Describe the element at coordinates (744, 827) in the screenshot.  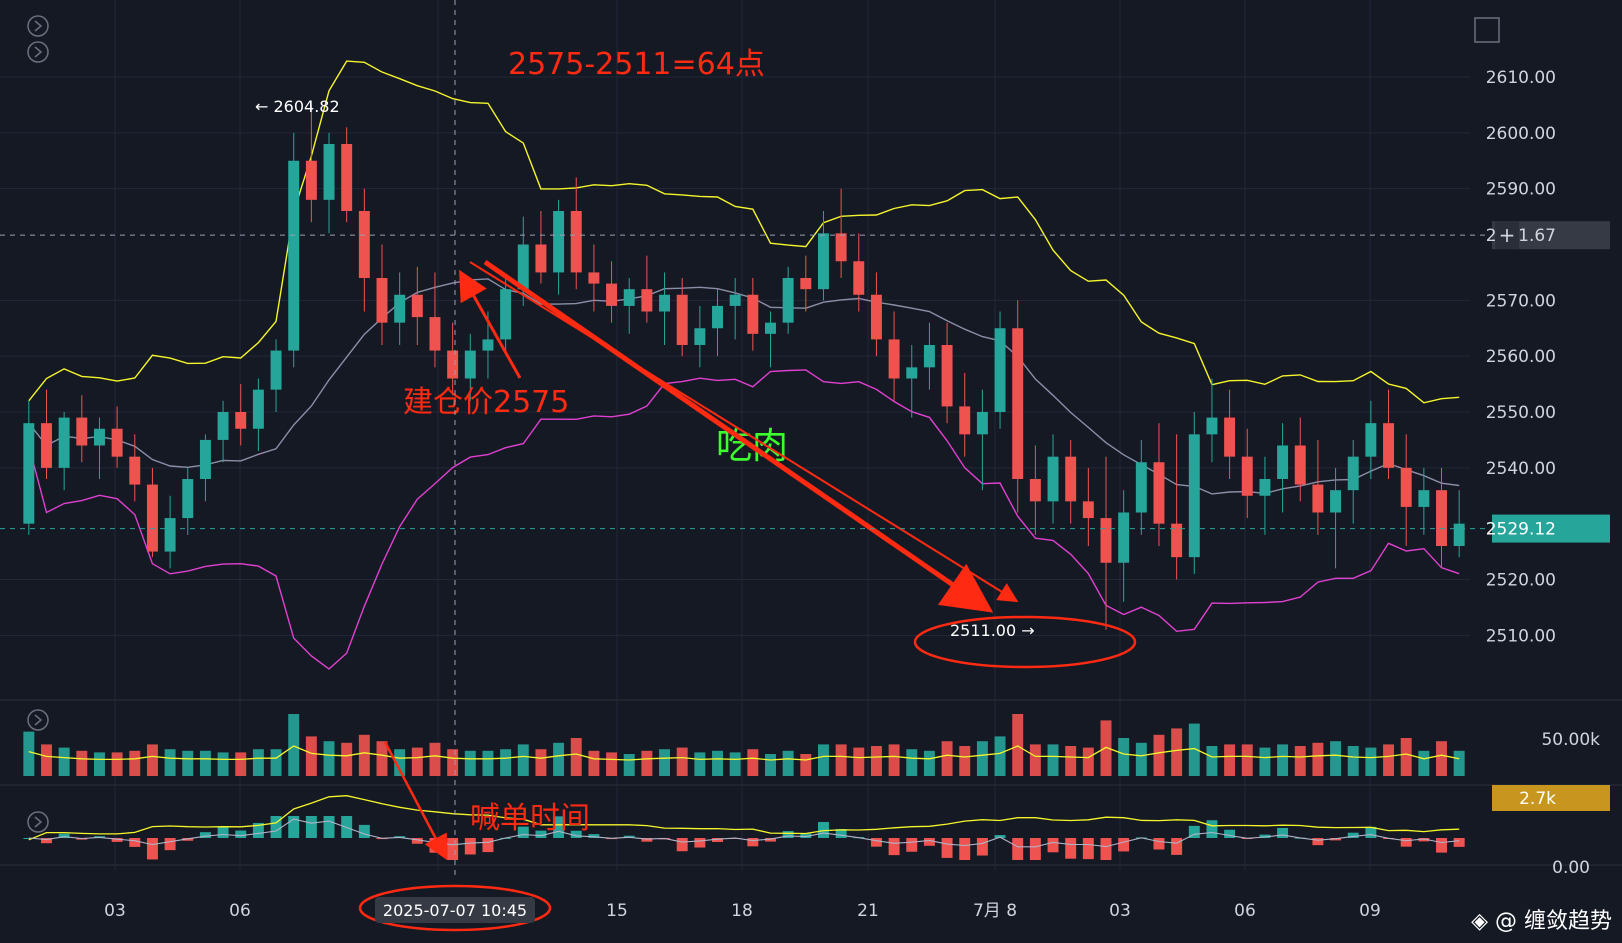
I see `macd-pane` at that location.